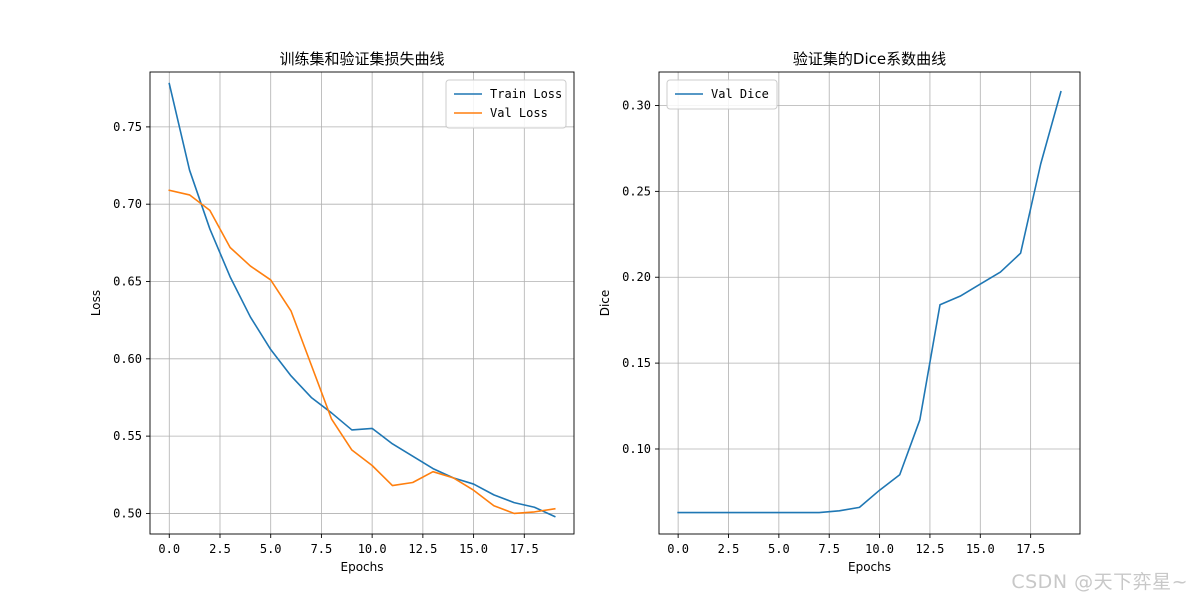  I want to click on y-tick-label: 0.60, so click(127, 359).